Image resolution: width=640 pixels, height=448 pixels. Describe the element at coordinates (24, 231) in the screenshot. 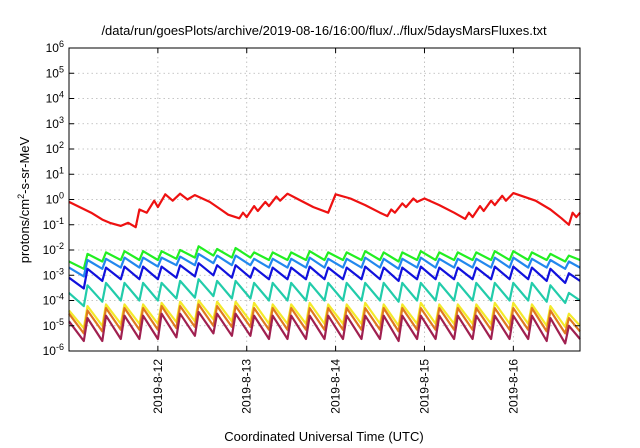

I see `y-axis-label-prefix: protons/cm` at that location.